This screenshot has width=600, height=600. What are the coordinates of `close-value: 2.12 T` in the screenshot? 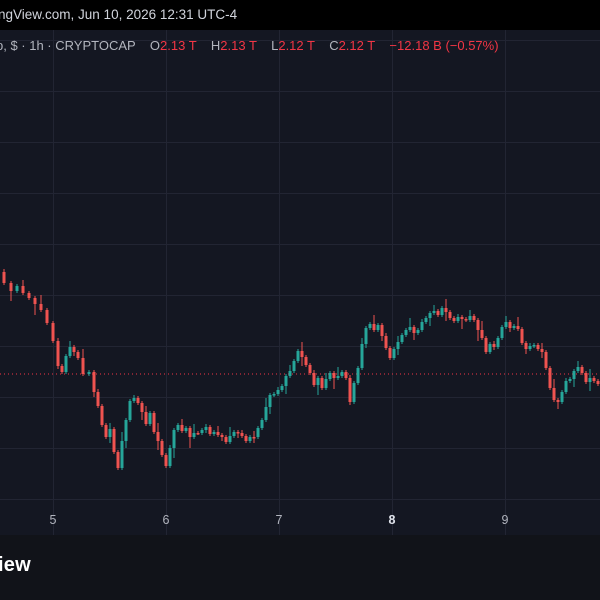 It's located at (356, 45).